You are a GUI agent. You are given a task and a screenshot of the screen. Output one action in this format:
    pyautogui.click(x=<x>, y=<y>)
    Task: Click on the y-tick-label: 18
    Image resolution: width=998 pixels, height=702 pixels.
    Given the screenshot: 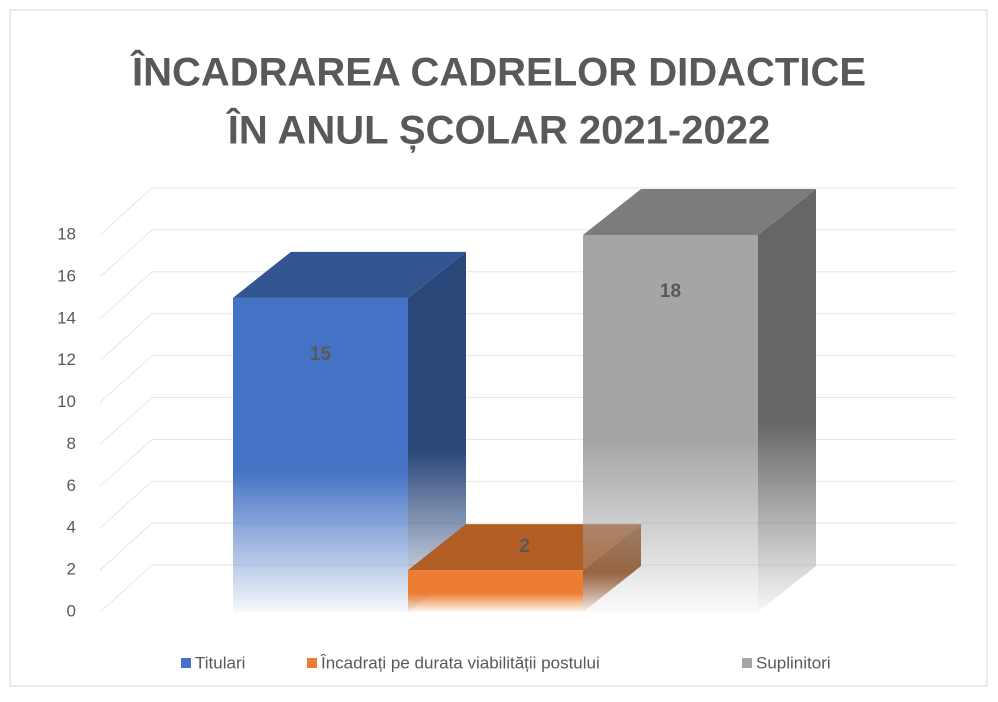 What is the action you would take?
    pyautogui.click(x=66, y=233)
    